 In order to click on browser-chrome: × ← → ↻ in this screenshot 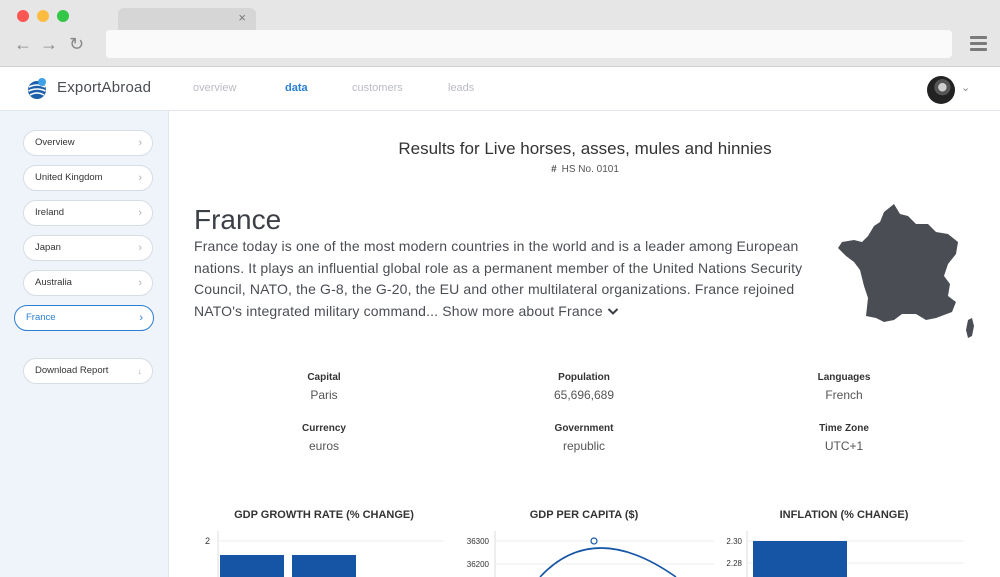, I will do `click(500, 33)`.